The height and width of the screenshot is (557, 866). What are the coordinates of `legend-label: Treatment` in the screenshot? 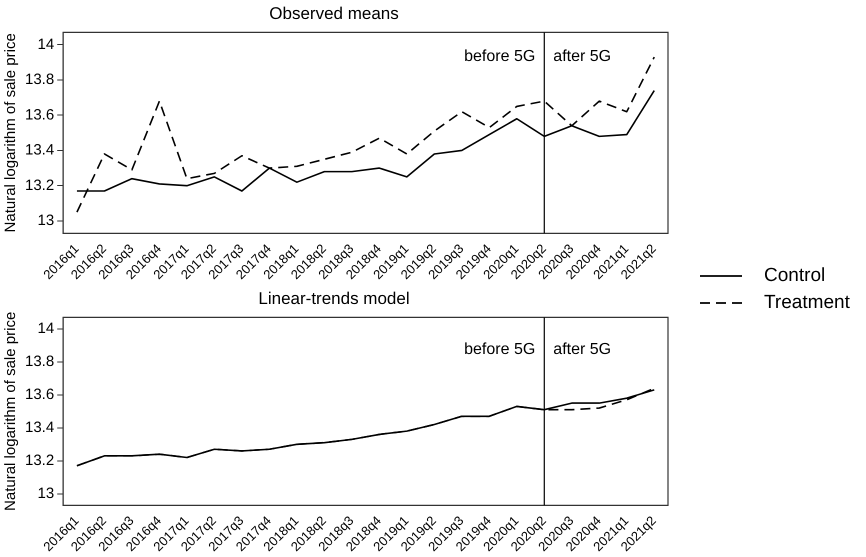 It's located at (807, 303).